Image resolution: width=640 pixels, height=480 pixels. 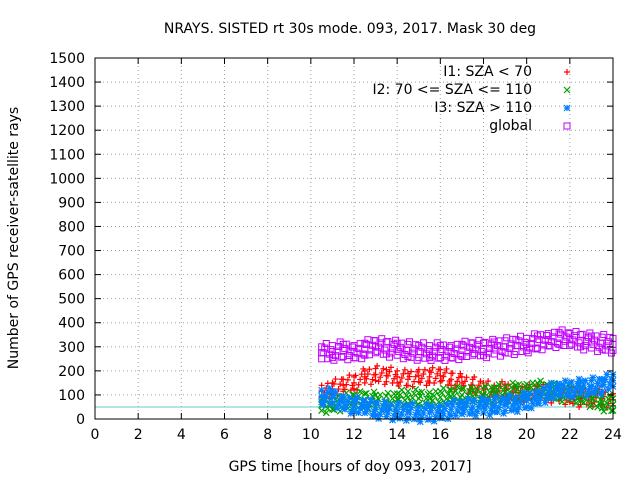 I want to click on x-tick-label: 8, so click(x=267, y=435).